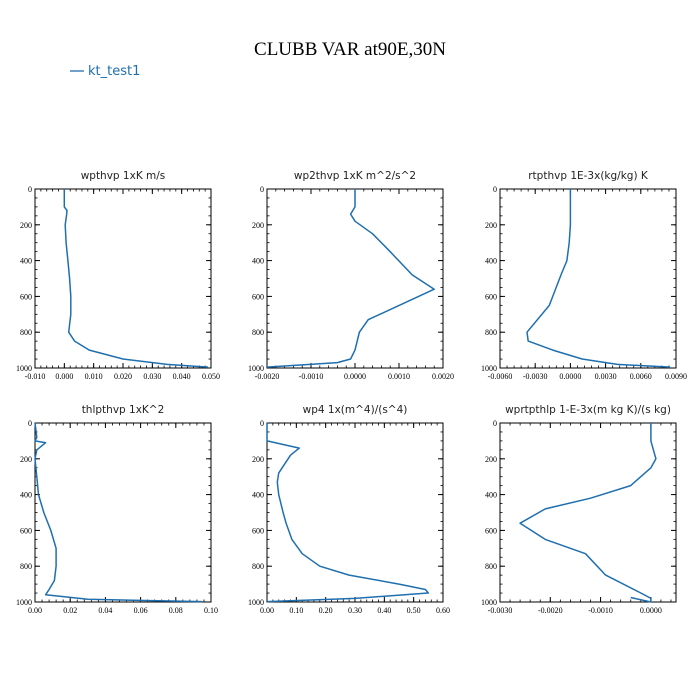  Describe the element at coordinates (141, 610) in the screenshot. I see `x-tick-label: 0.06` at that location.